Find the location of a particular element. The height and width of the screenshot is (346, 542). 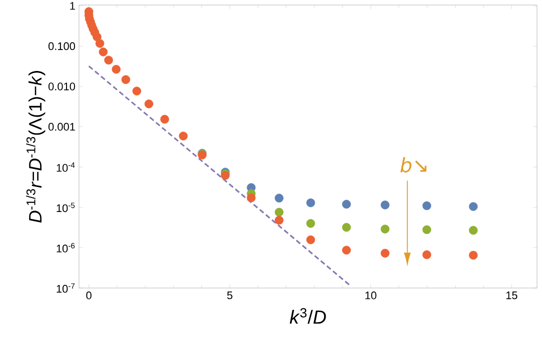

y-tick-label: 10$^{-4}$ is located at coordinates (65, 167).